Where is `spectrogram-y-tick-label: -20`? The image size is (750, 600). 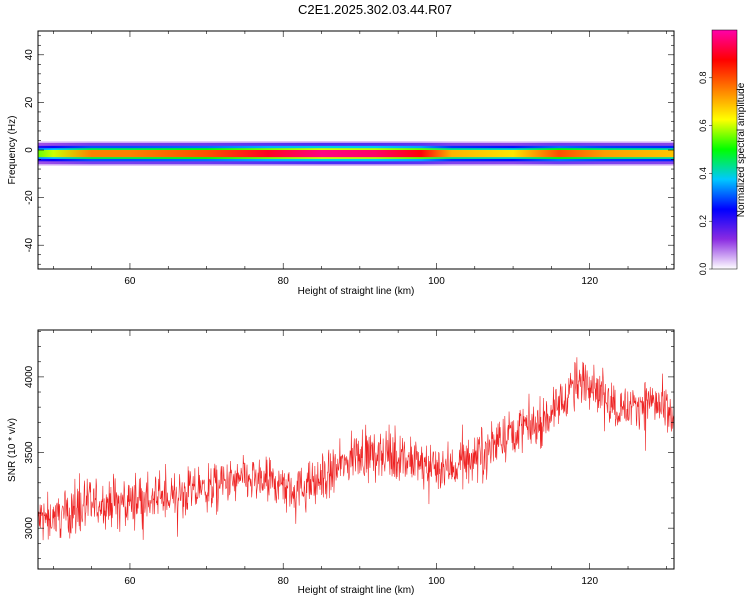
spectrogram-y-tick-label: -20 is located at coordinates (29, 197).